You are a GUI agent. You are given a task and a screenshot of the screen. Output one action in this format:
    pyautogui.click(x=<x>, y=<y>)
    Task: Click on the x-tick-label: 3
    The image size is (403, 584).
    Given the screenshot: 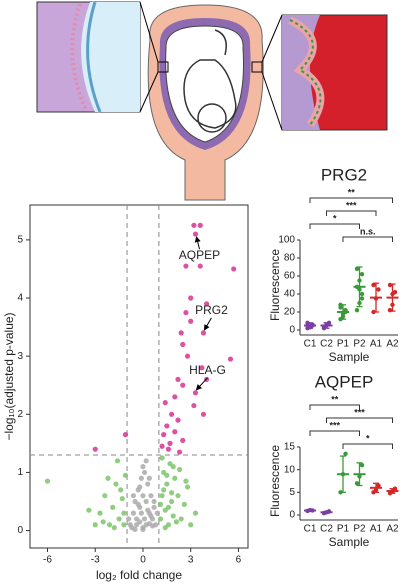 What is the action you would take?
    pyautogui.click(x=191, y=560)
    